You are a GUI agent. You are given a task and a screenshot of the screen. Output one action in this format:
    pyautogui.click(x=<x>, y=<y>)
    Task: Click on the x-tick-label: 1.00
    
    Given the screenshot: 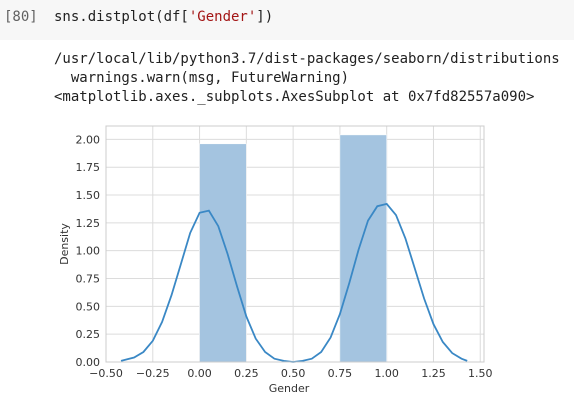 What is the action you would take?
    pyautogui.click(x=386, y=373)
    